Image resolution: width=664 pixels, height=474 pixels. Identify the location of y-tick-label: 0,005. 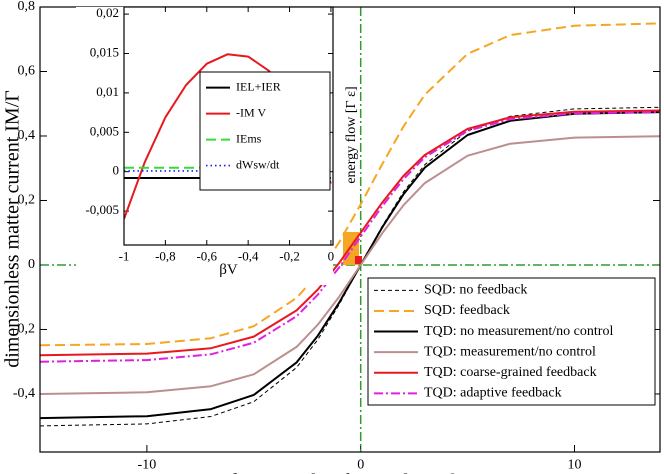
(104, 130).